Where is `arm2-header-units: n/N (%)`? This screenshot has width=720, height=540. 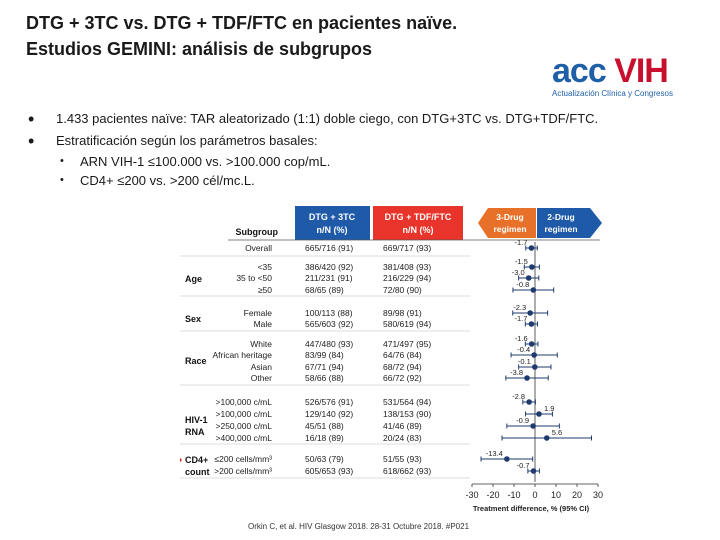
arm2-header-units: n/N (%) is located at coordinates (418, 230).